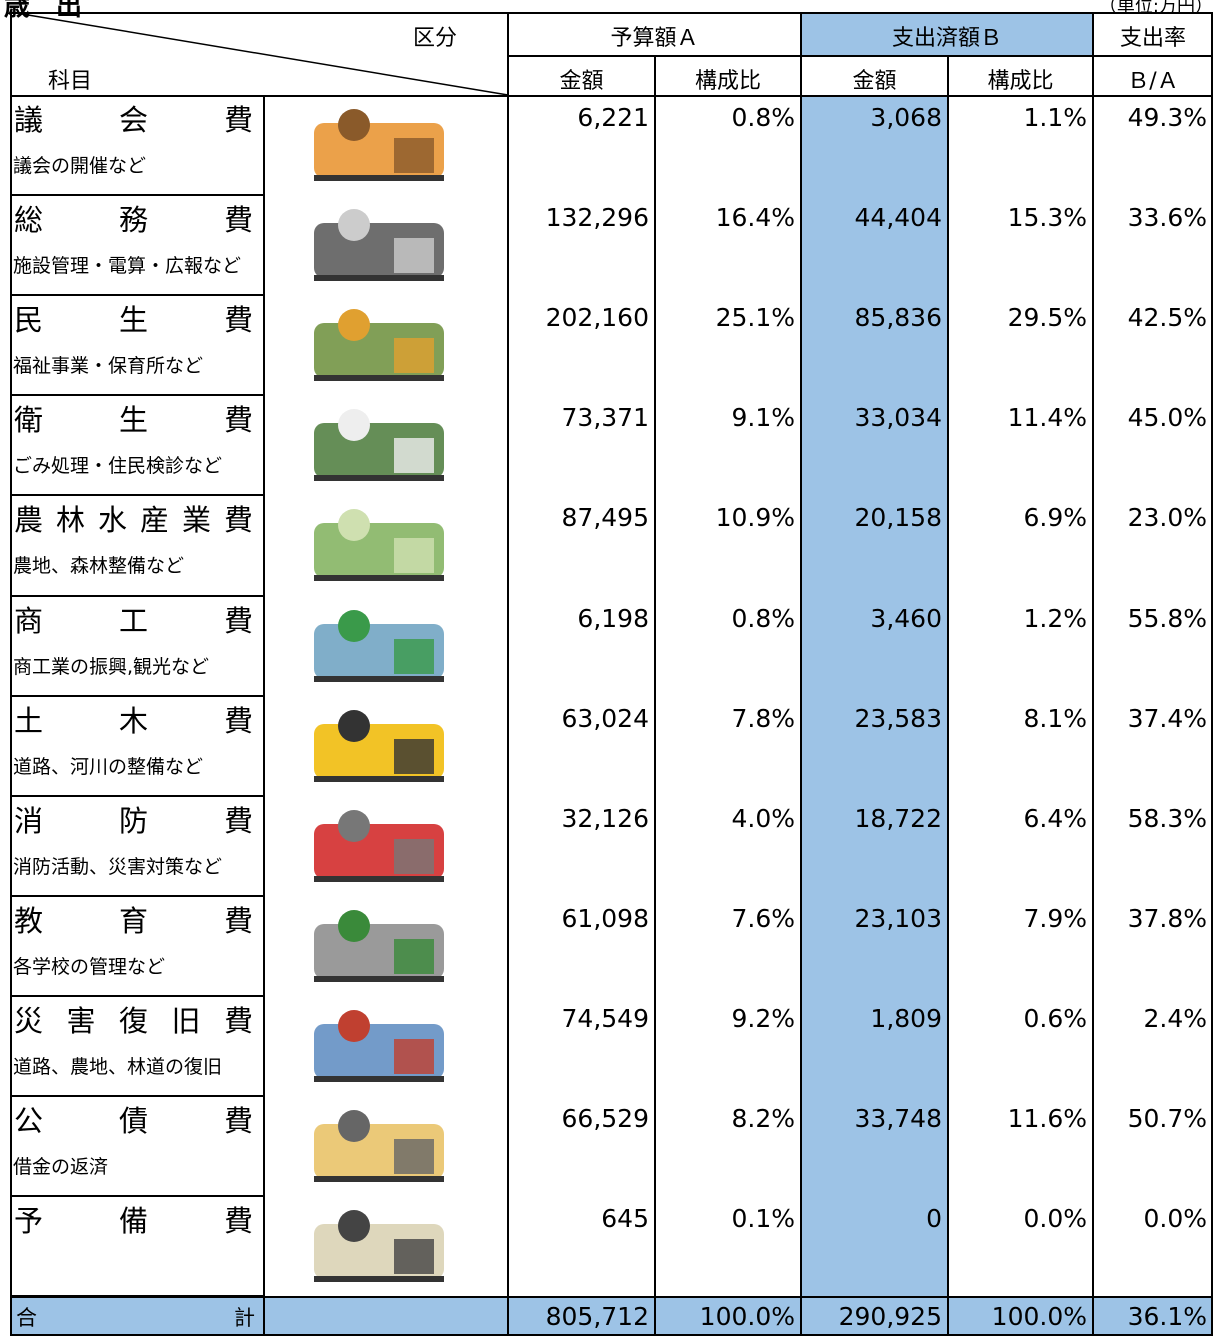 The width and height of the screenshot is (1213, 1336). I want to click on amount: 3,068, so click(906, 117).